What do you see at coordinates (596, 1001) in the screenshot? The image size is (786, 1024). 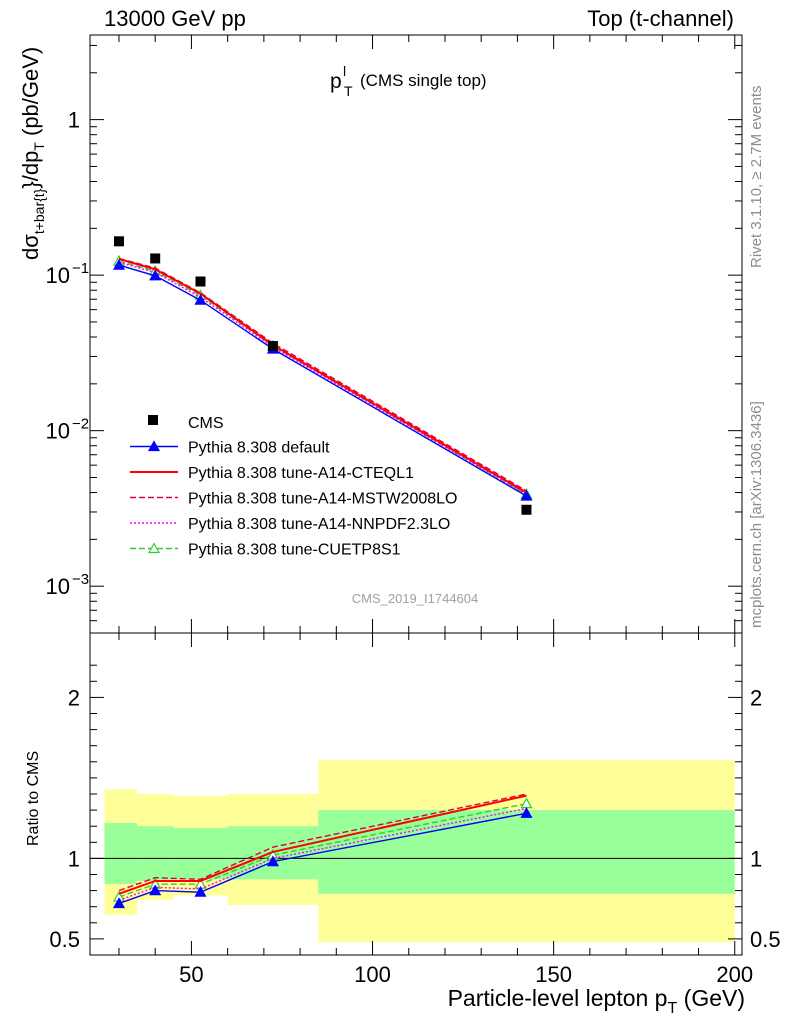 I see `x-axis-label: Particle-level lepton pT (GeV)` at bounding box center [596, 1001].